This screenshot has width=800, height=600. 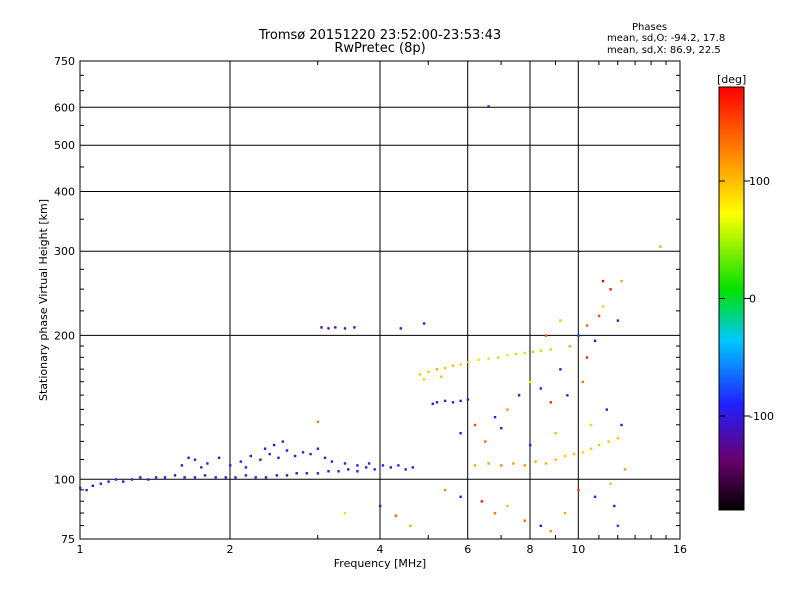 I want to click on x-tick-label: 8, so click(x=530, y=549).